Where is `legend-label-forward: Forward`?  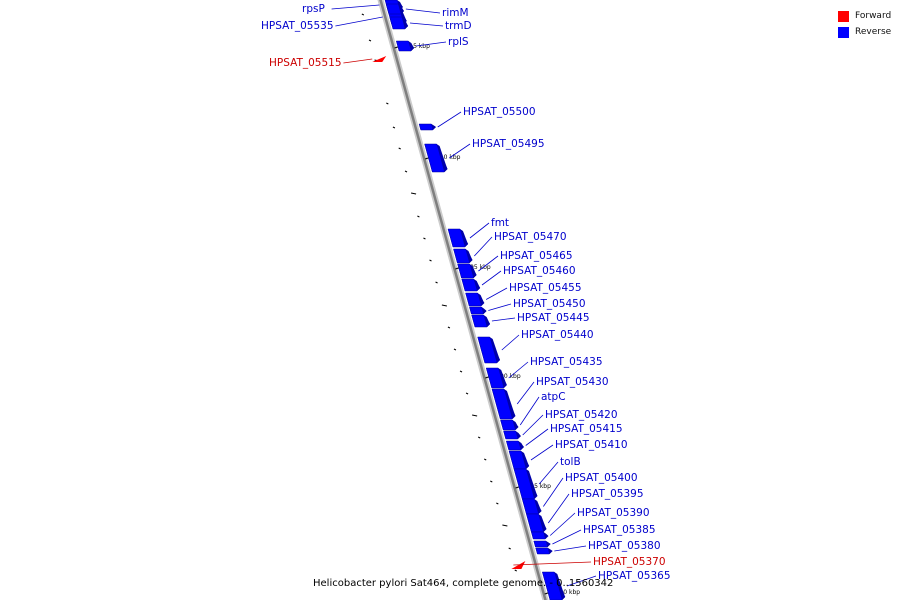 legend-label-forward: Forward is located at coordinates (873, 16).